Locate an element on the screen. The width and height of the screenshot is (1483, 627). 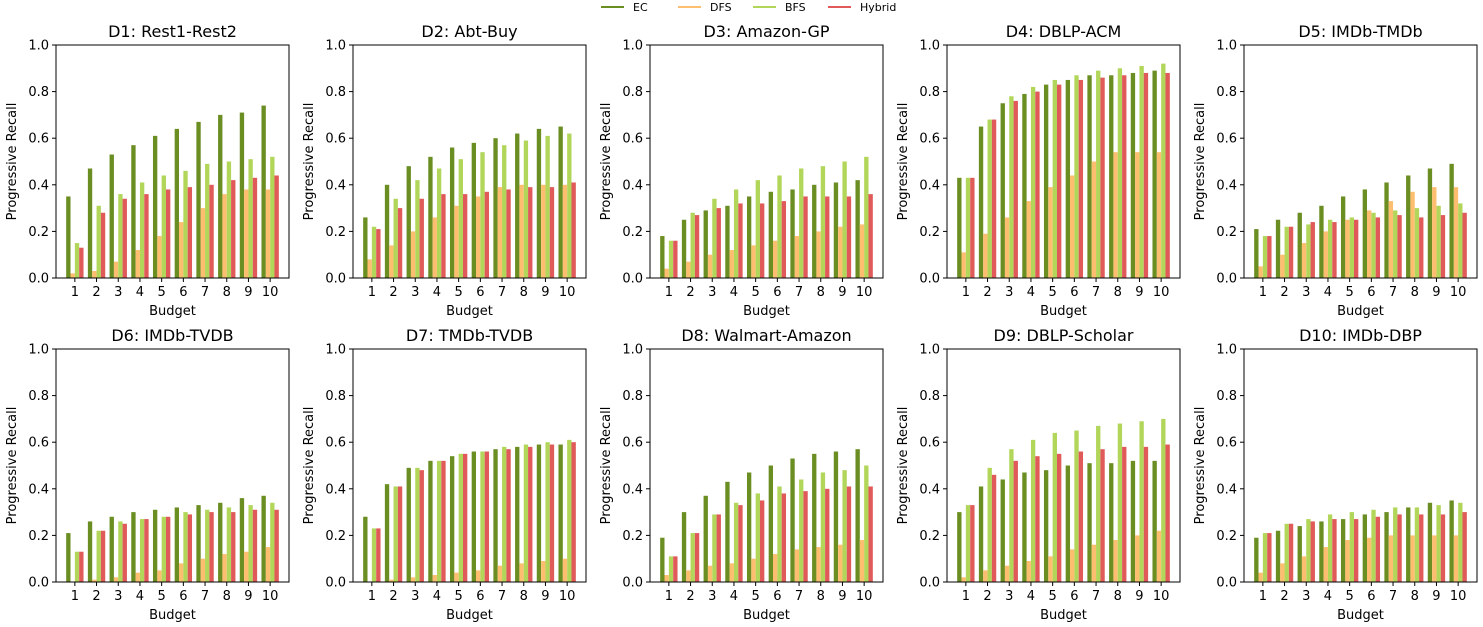
x-tick-label: 7 is located at coordinates (502, 292).